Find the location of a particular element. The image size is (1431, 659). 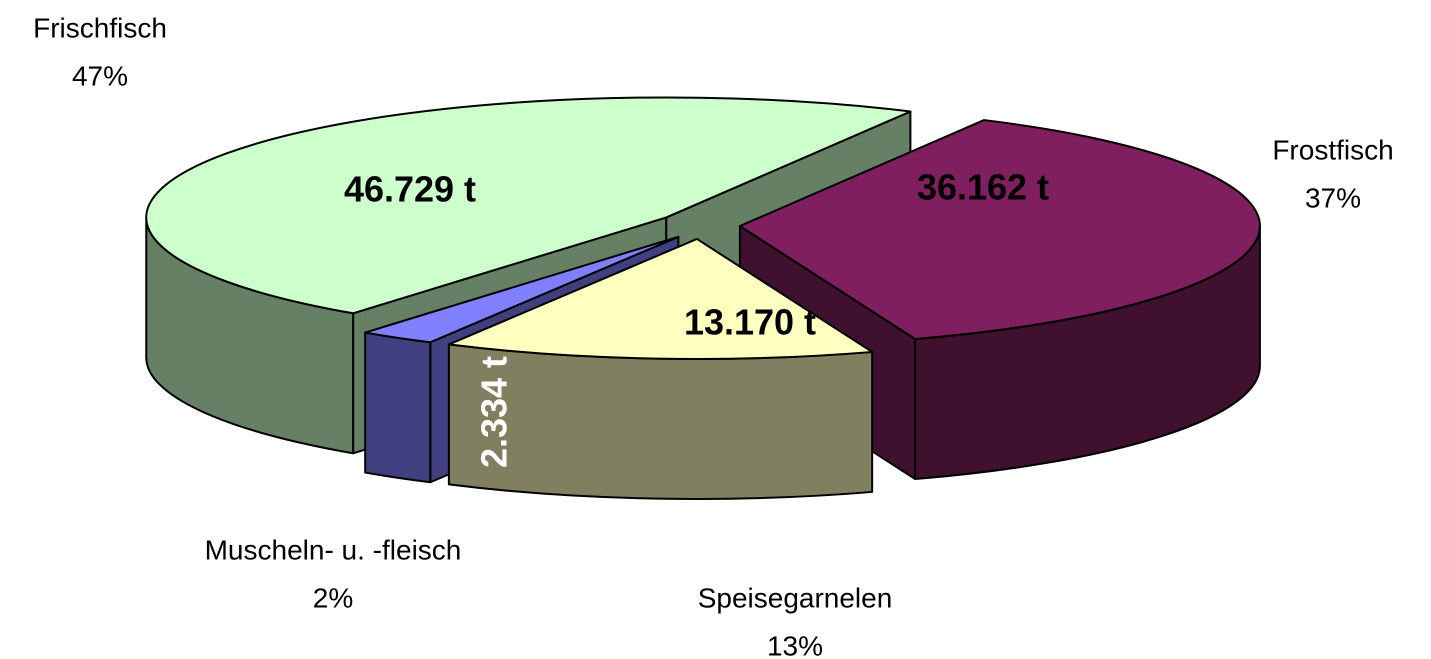

value-label: 13.170 t is located at coordinates (750, 322).